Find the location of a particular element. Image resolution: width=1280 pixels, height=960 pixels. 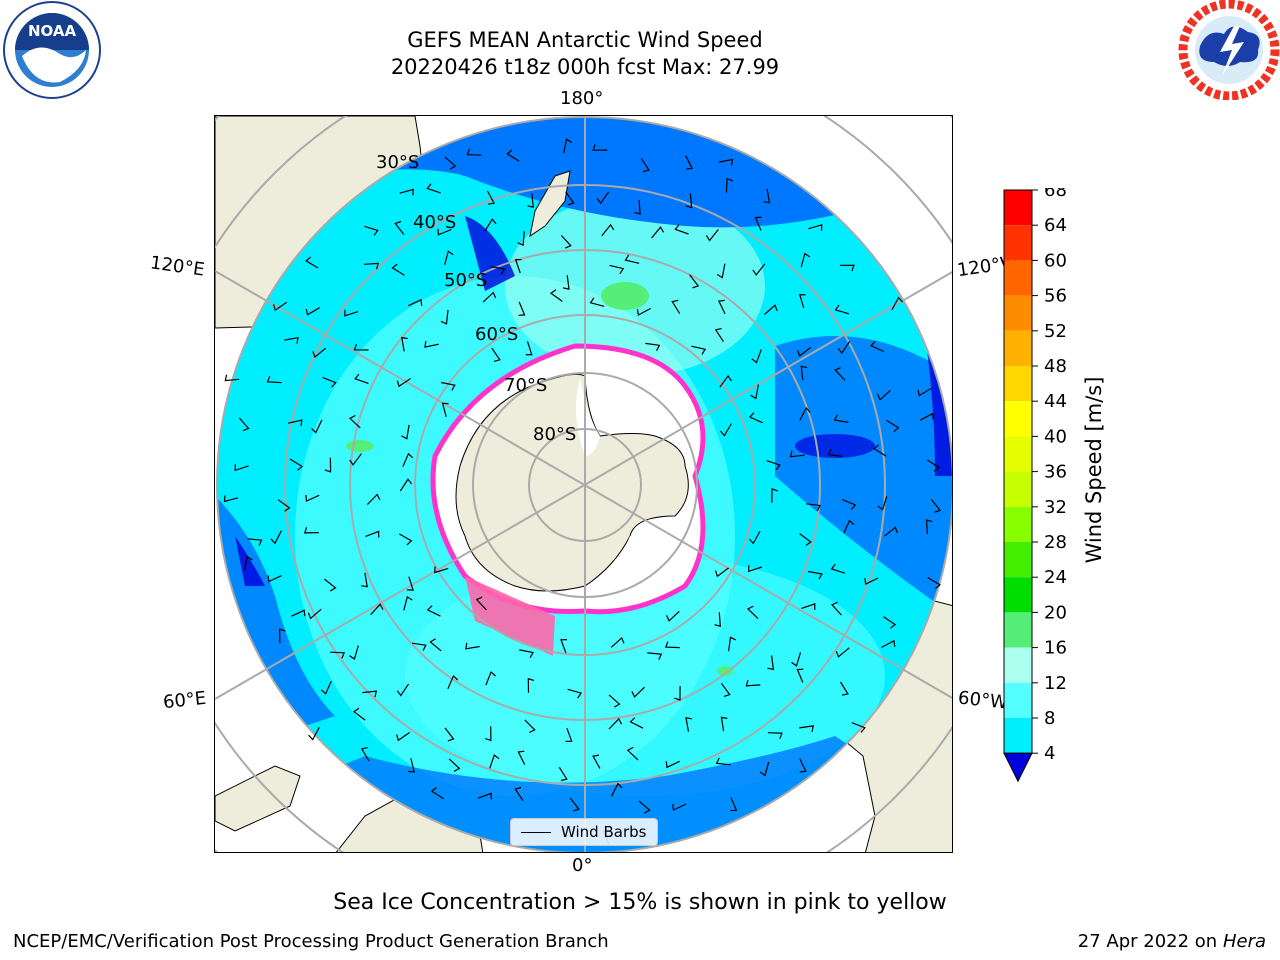

lon-label-120e: 120°E is located at coordinates (177, 266).